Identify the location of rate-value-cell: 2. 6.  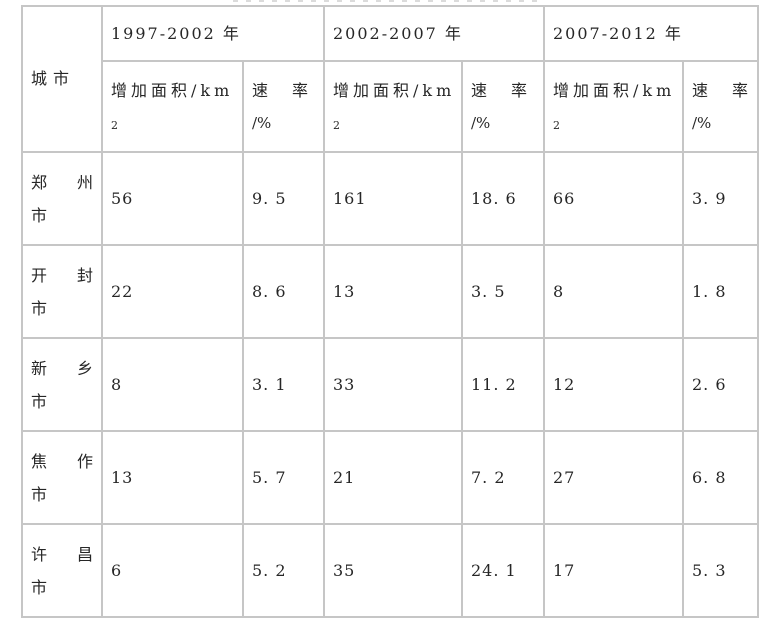
(720, 384).